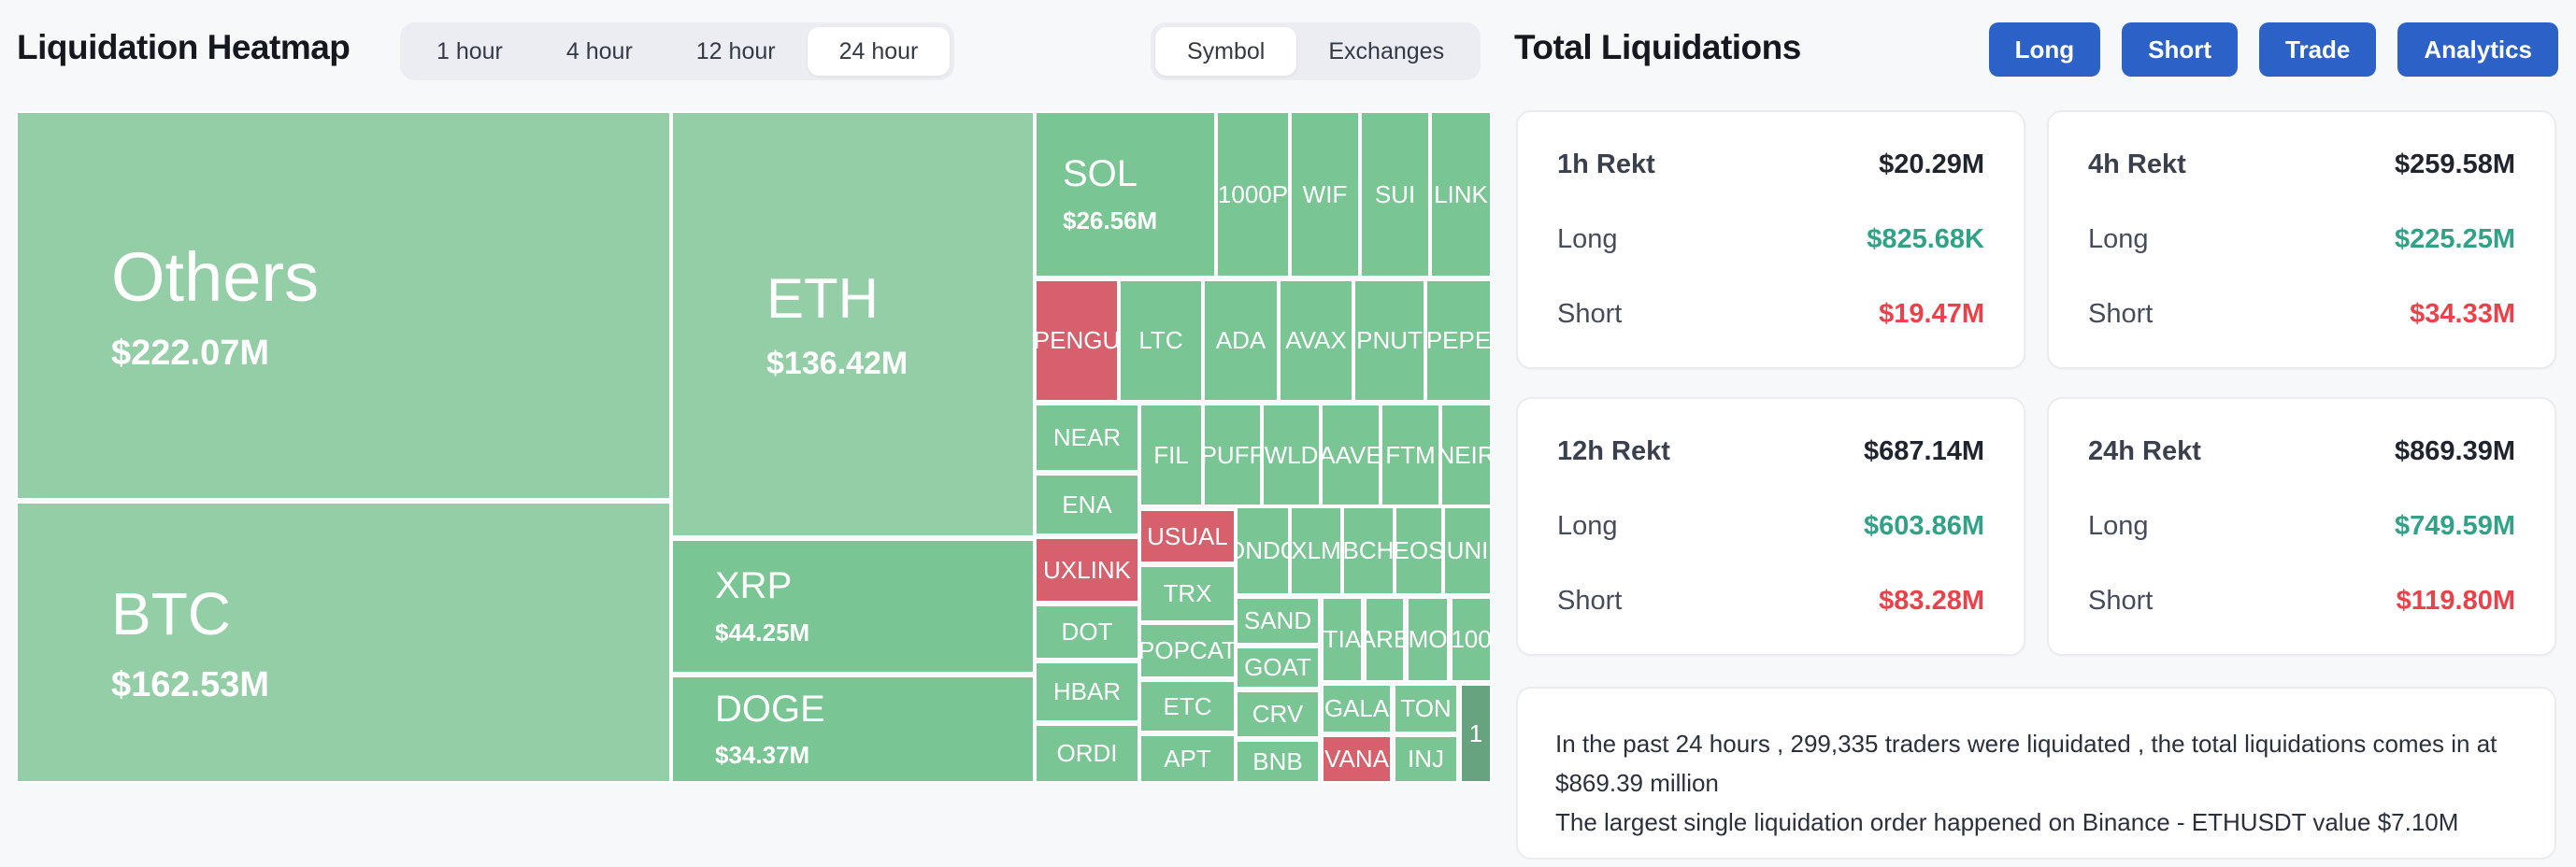 Image resolution: width=2576 pixels, height=867 pixels. I want to click on treemap-cell-apt: APT, so click(1187, 758).